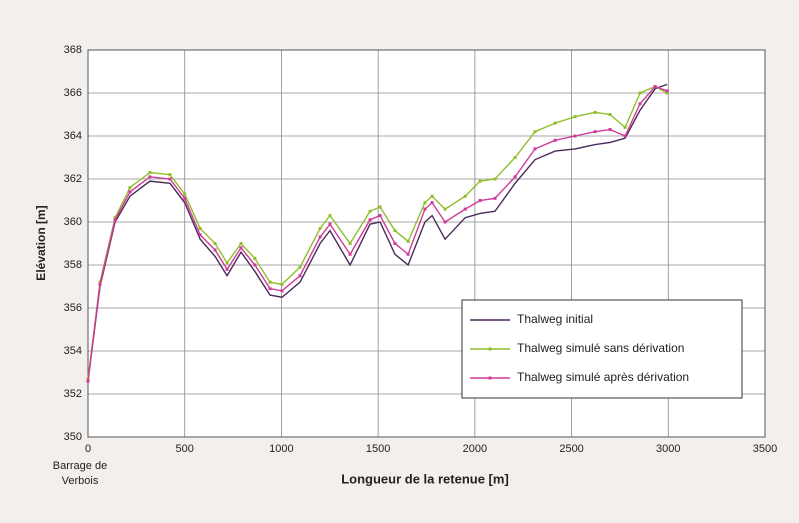  Describe the element at coordinates (281, 449) in the screenshot. I see `x-tick-label: 1000` at that location.